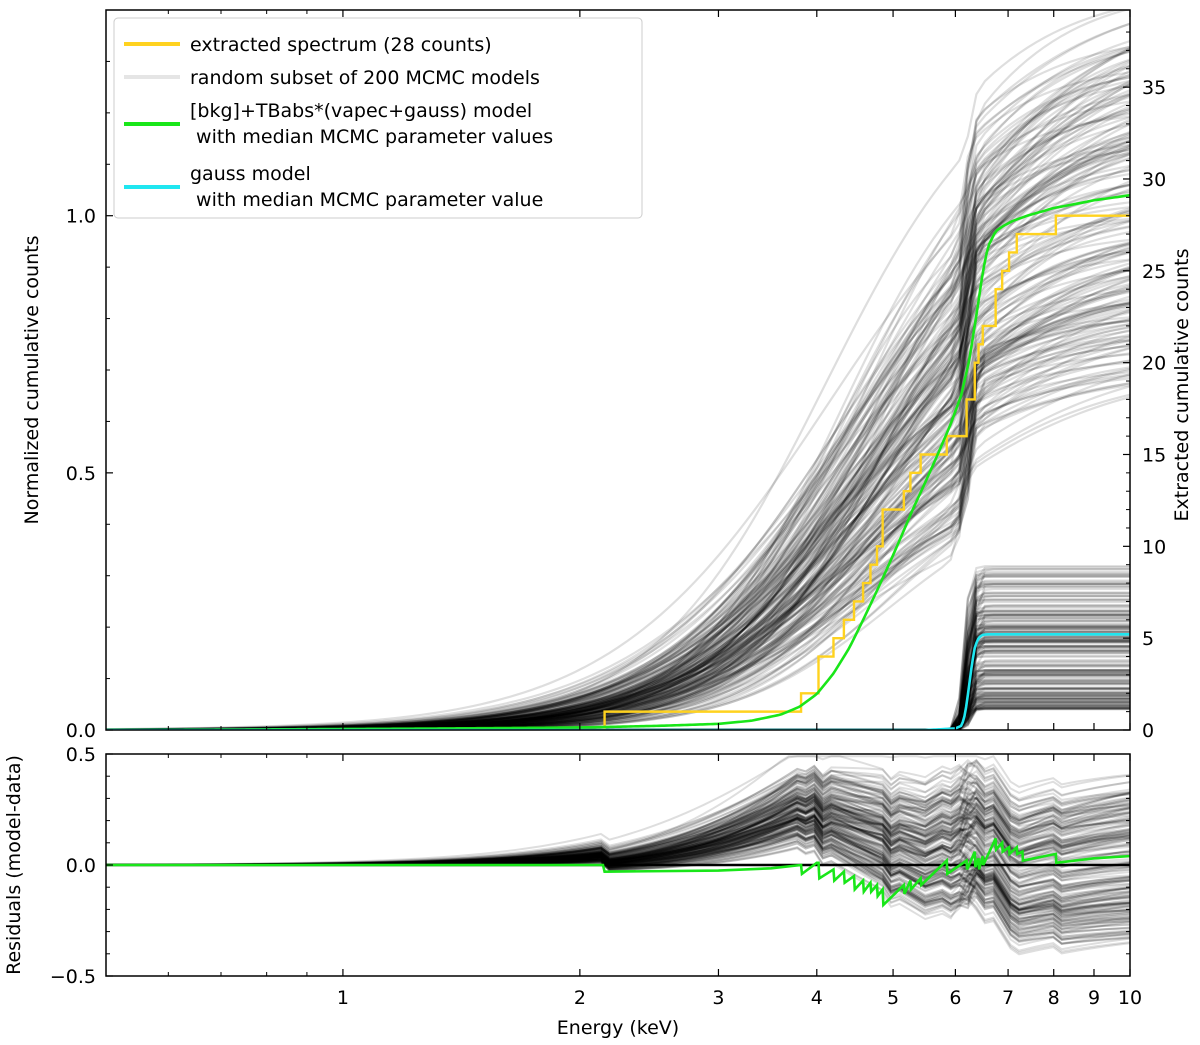  What do you see at coordinates (1154, 88) in the screenshot?
I see `right-y-tick-label: 35` at bounding box center [1154, 88].